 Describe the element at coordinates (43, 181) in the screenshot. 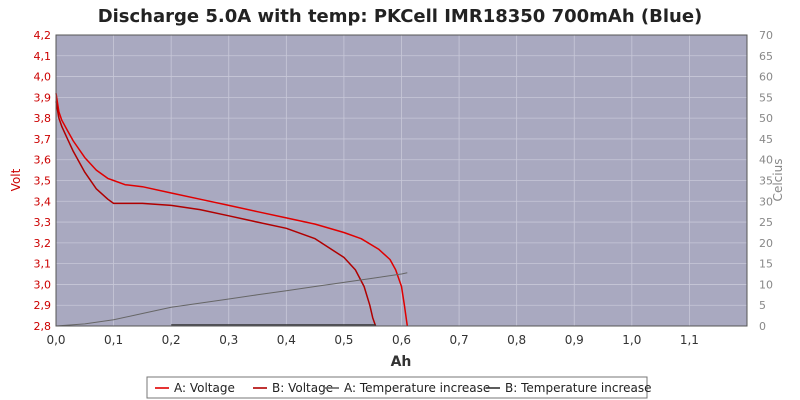

I see `y-left-tick-label: 3,5` at that location.